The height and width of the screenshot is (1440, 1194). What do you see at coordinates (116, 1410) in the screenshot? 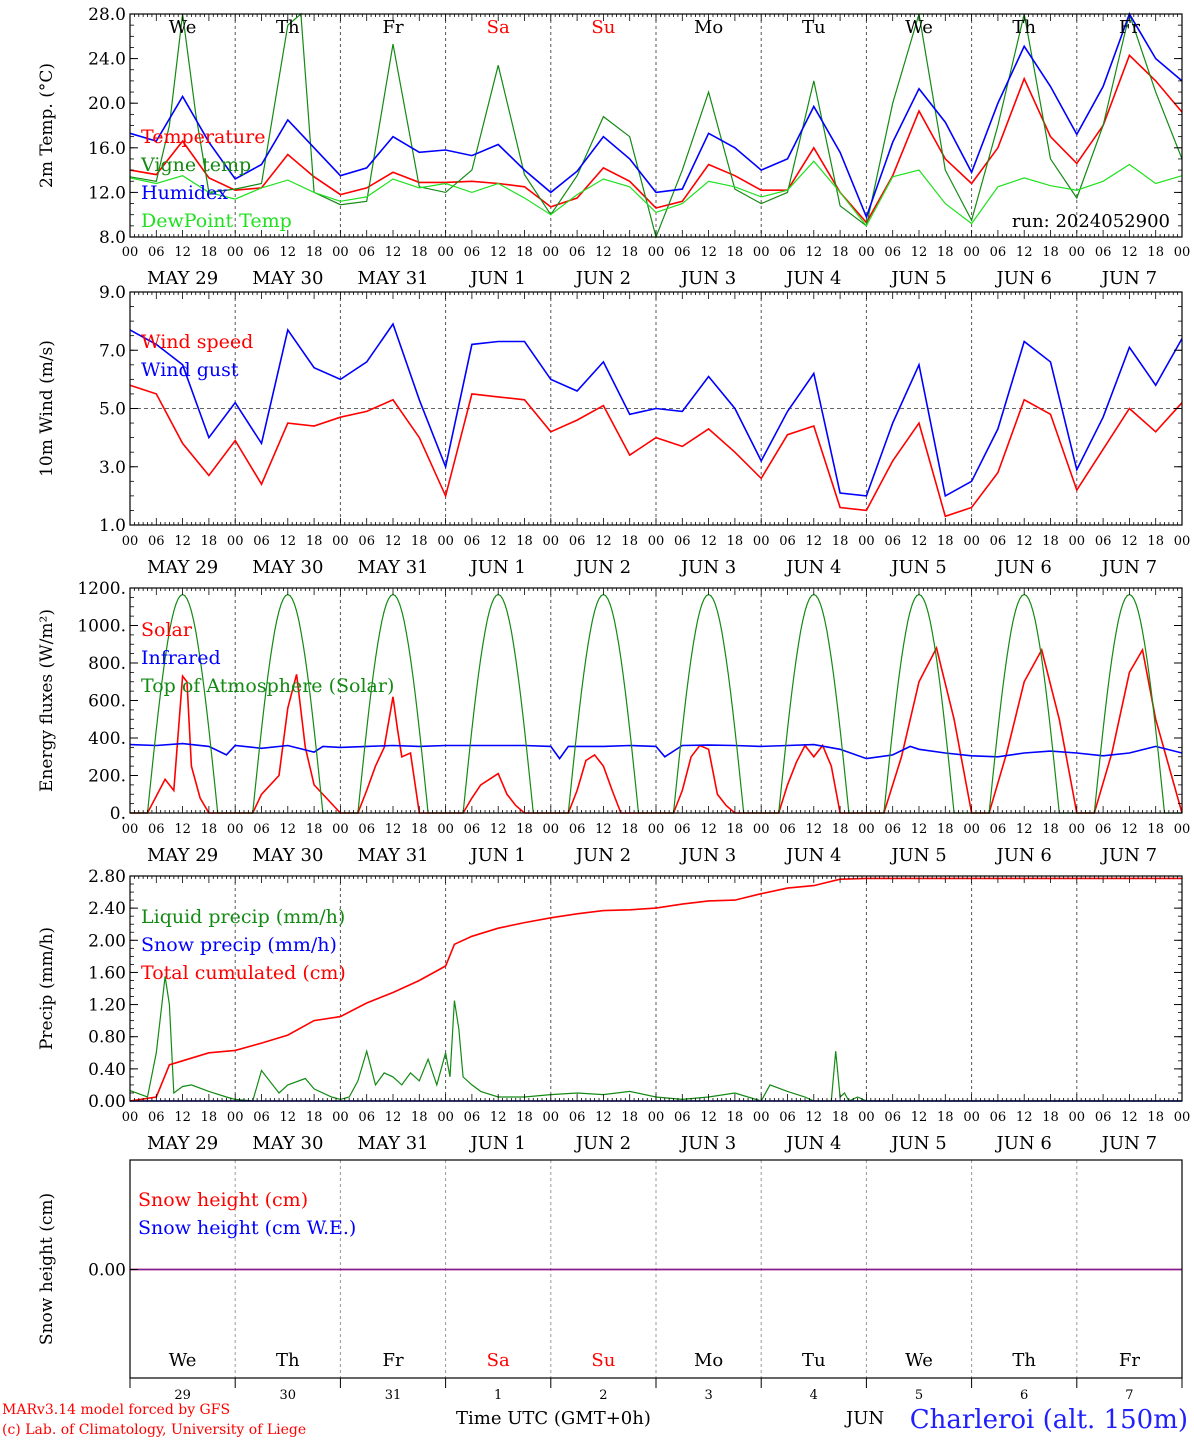
I see `model-credit-line1: MARv3.14 model forced by GFS` at bounding box center [116, 1410].